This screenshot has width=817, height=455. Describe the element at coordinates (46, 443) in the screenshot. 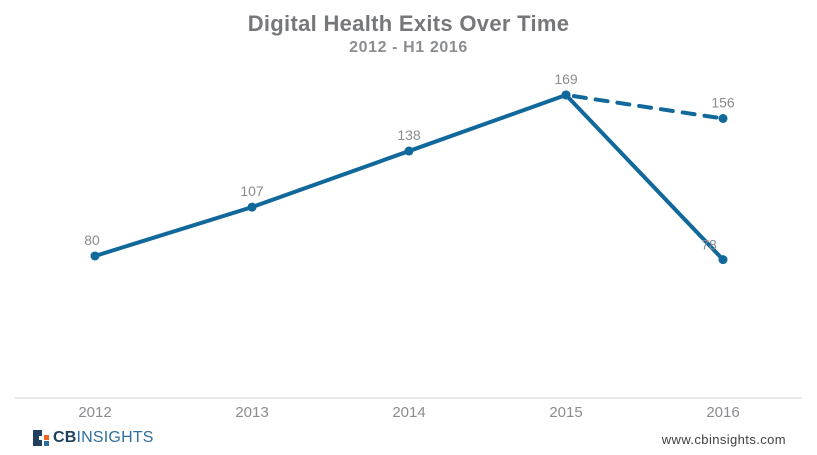

I see `logo-block-blue` at that location.